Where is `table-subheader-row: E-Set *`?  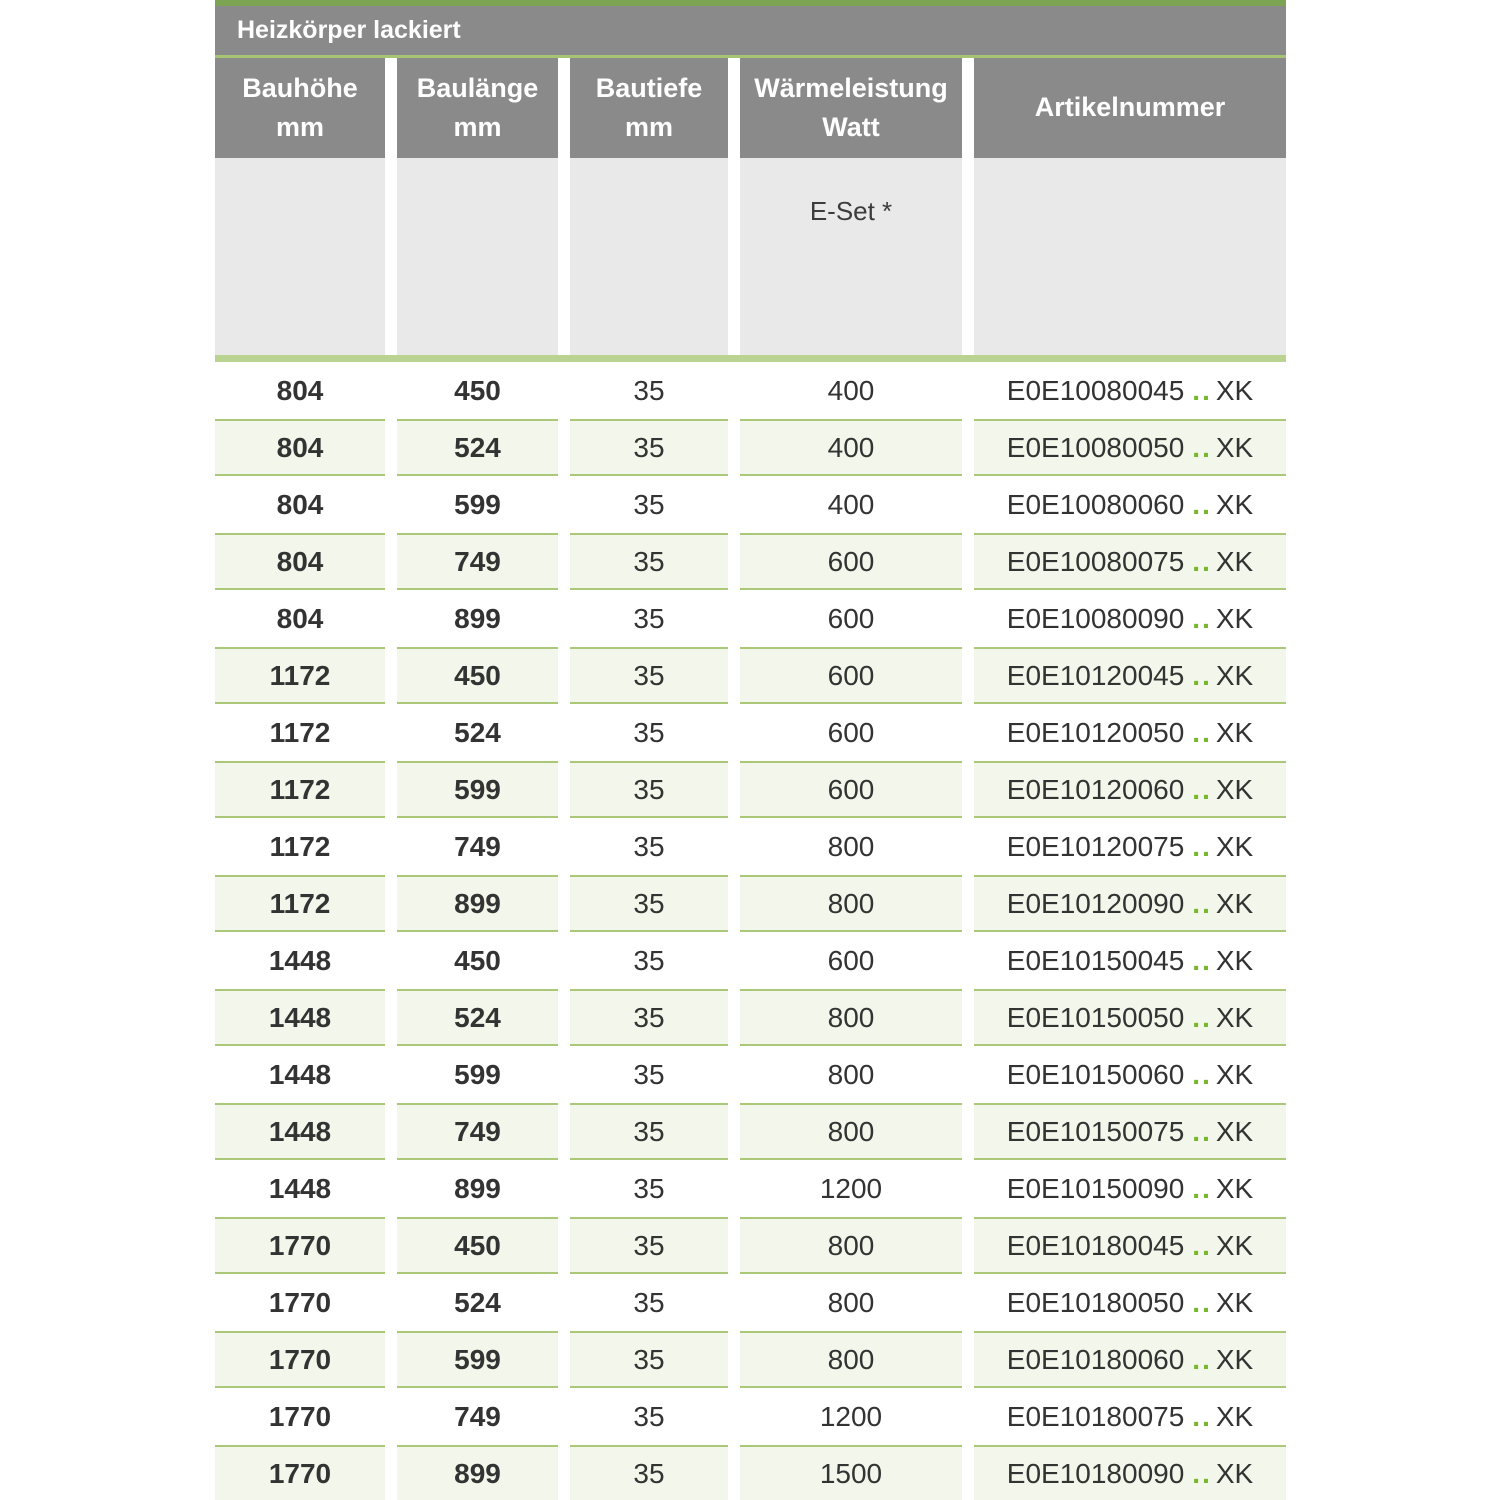
table-subheader-row: E-Set * is located at coordinates (750, 256).